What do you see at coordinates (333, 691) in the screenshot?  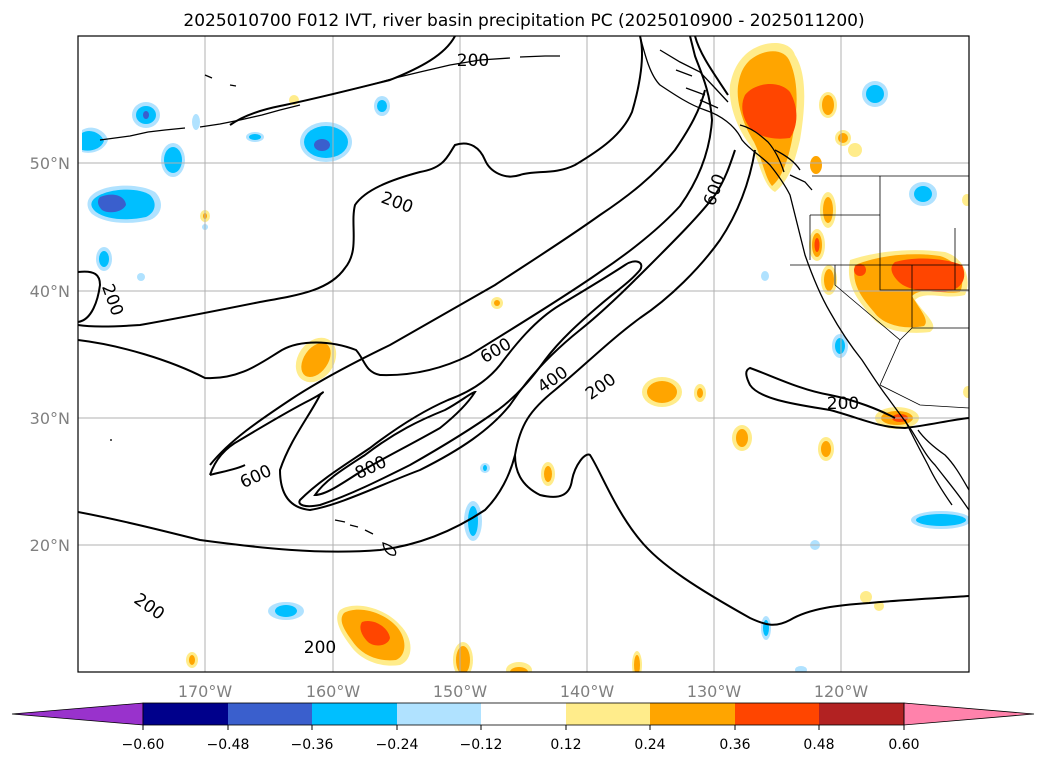 I see `lon-label: 160°W` at bounding box center [333, 691].